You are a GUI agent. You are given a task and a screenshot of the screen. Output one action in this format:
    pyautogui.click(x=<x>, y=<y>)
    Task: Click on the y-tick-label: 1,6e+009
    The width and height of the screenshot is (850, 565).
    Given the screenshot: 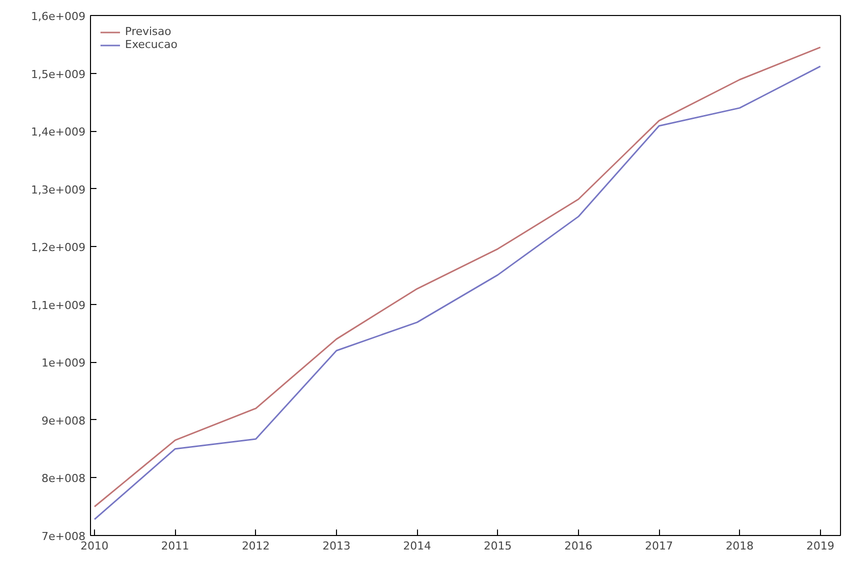 What is the action you would take?
    pyautogui.click(x=58, y=16)
    